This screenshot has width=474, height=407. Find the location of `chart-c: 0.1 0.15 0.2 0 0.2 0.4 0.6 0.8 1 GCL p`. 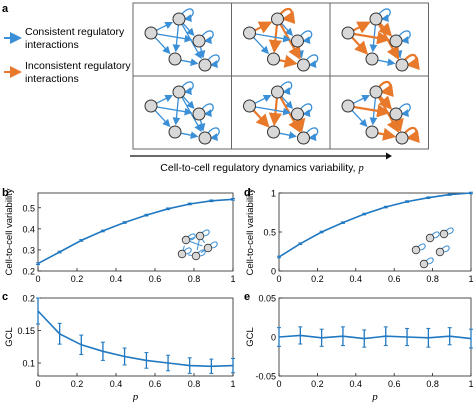

chart-c: 0.1 0.15 0.2 0 0.2 0.4 0.6 0.8 1 GCL p is located at coordinates (120, 349).